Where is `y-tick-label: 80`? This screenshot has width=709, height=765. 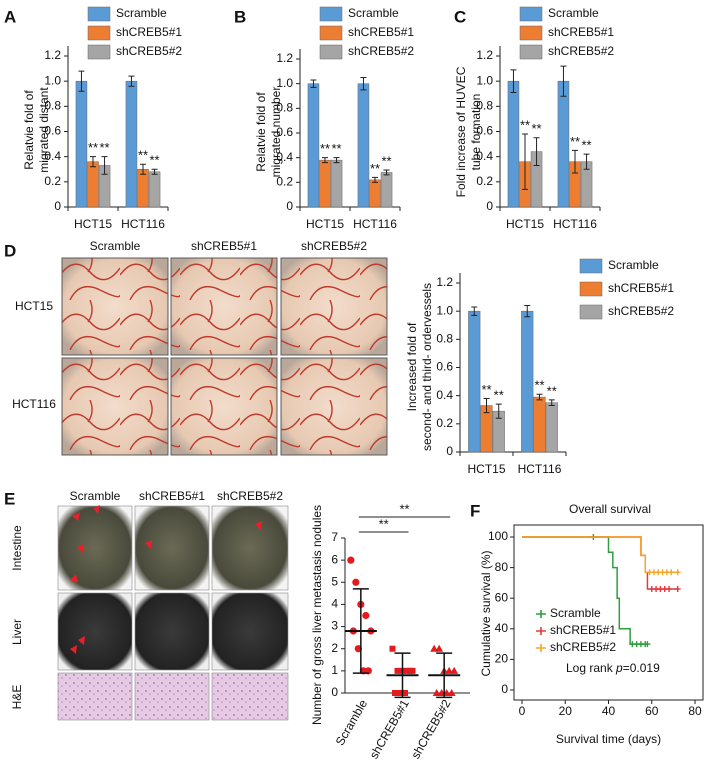 y-tick-label: 80 is located at coordinates (502, 567).